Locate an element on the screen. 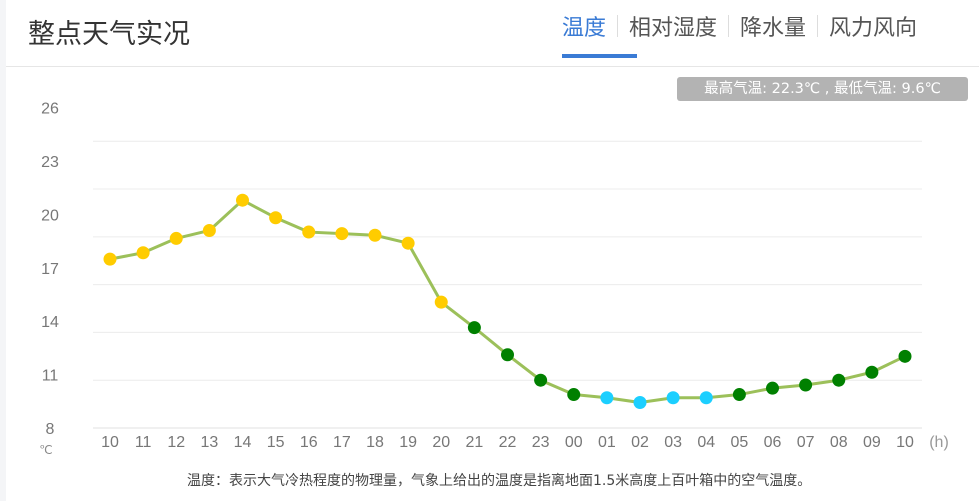 The image size is (979, 501). x-tick-label: 08 is located at coordinates (839, 442).